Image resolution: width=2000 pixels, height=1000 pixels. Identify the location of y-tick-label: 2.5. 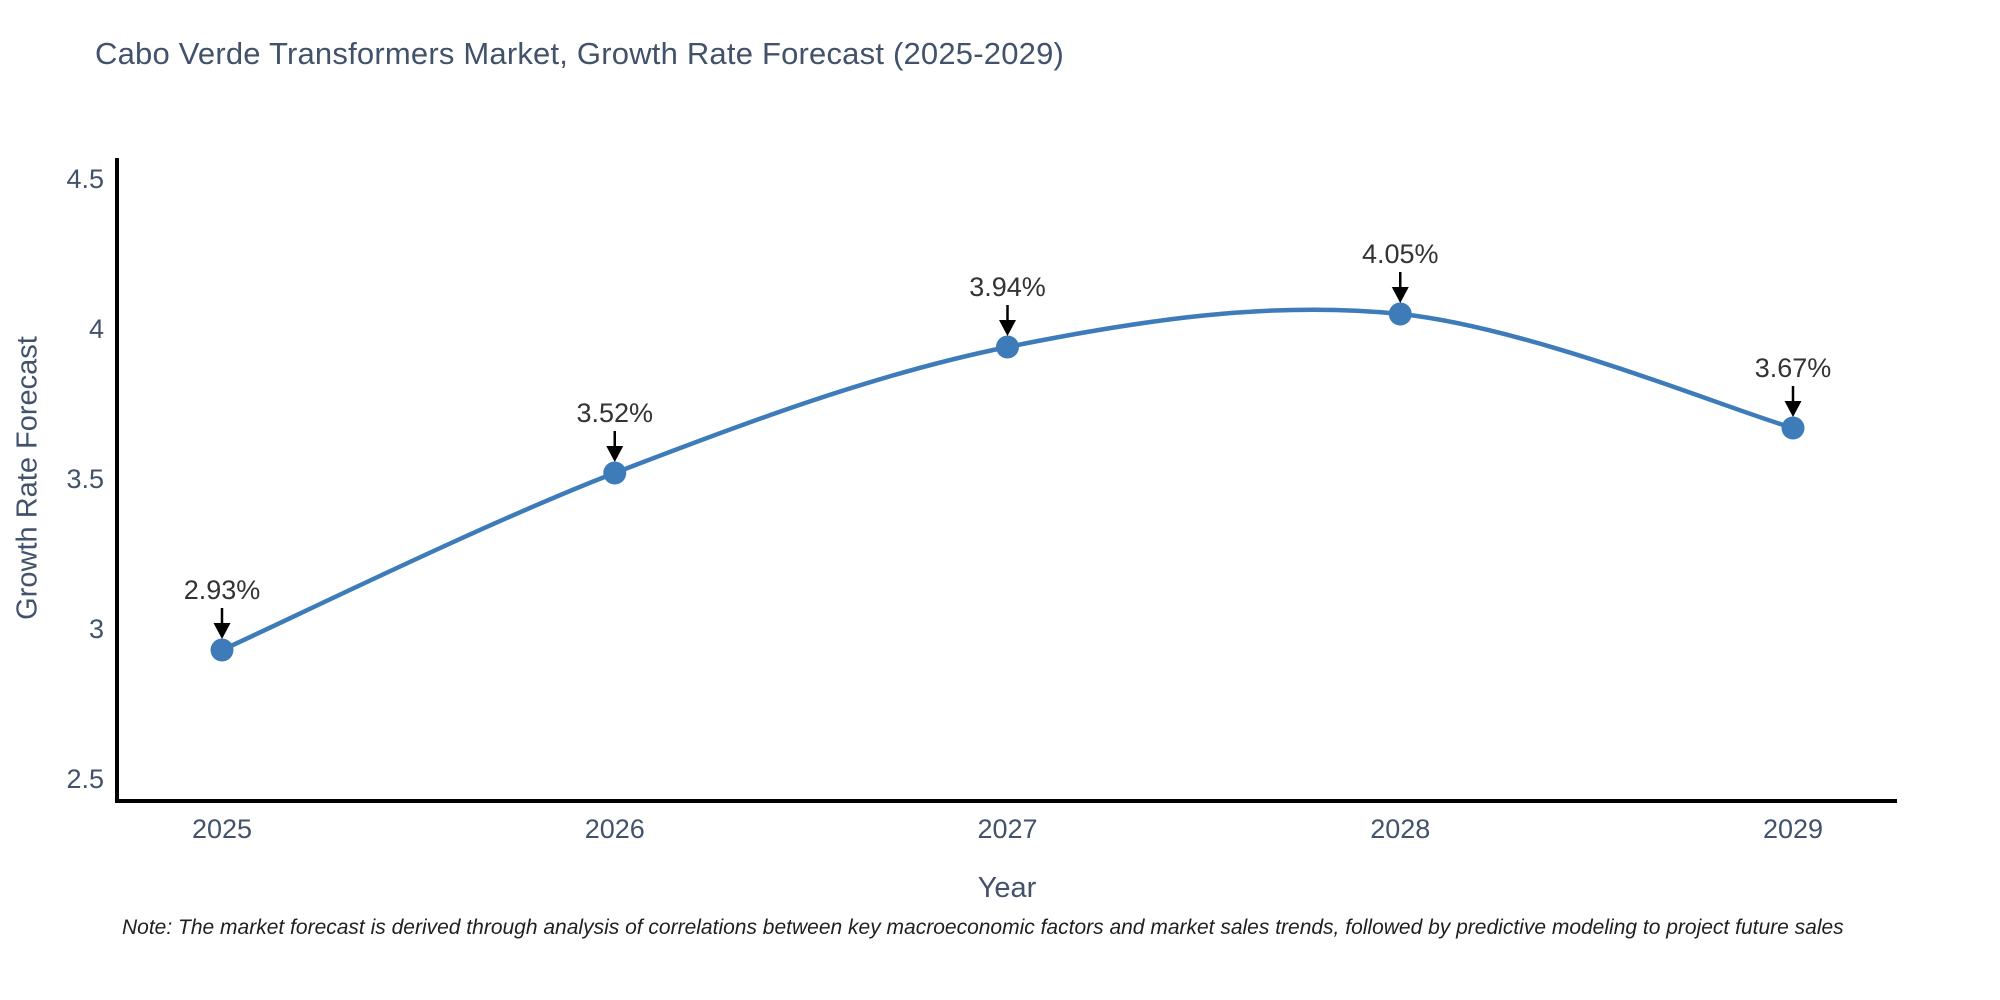
(85, 779).